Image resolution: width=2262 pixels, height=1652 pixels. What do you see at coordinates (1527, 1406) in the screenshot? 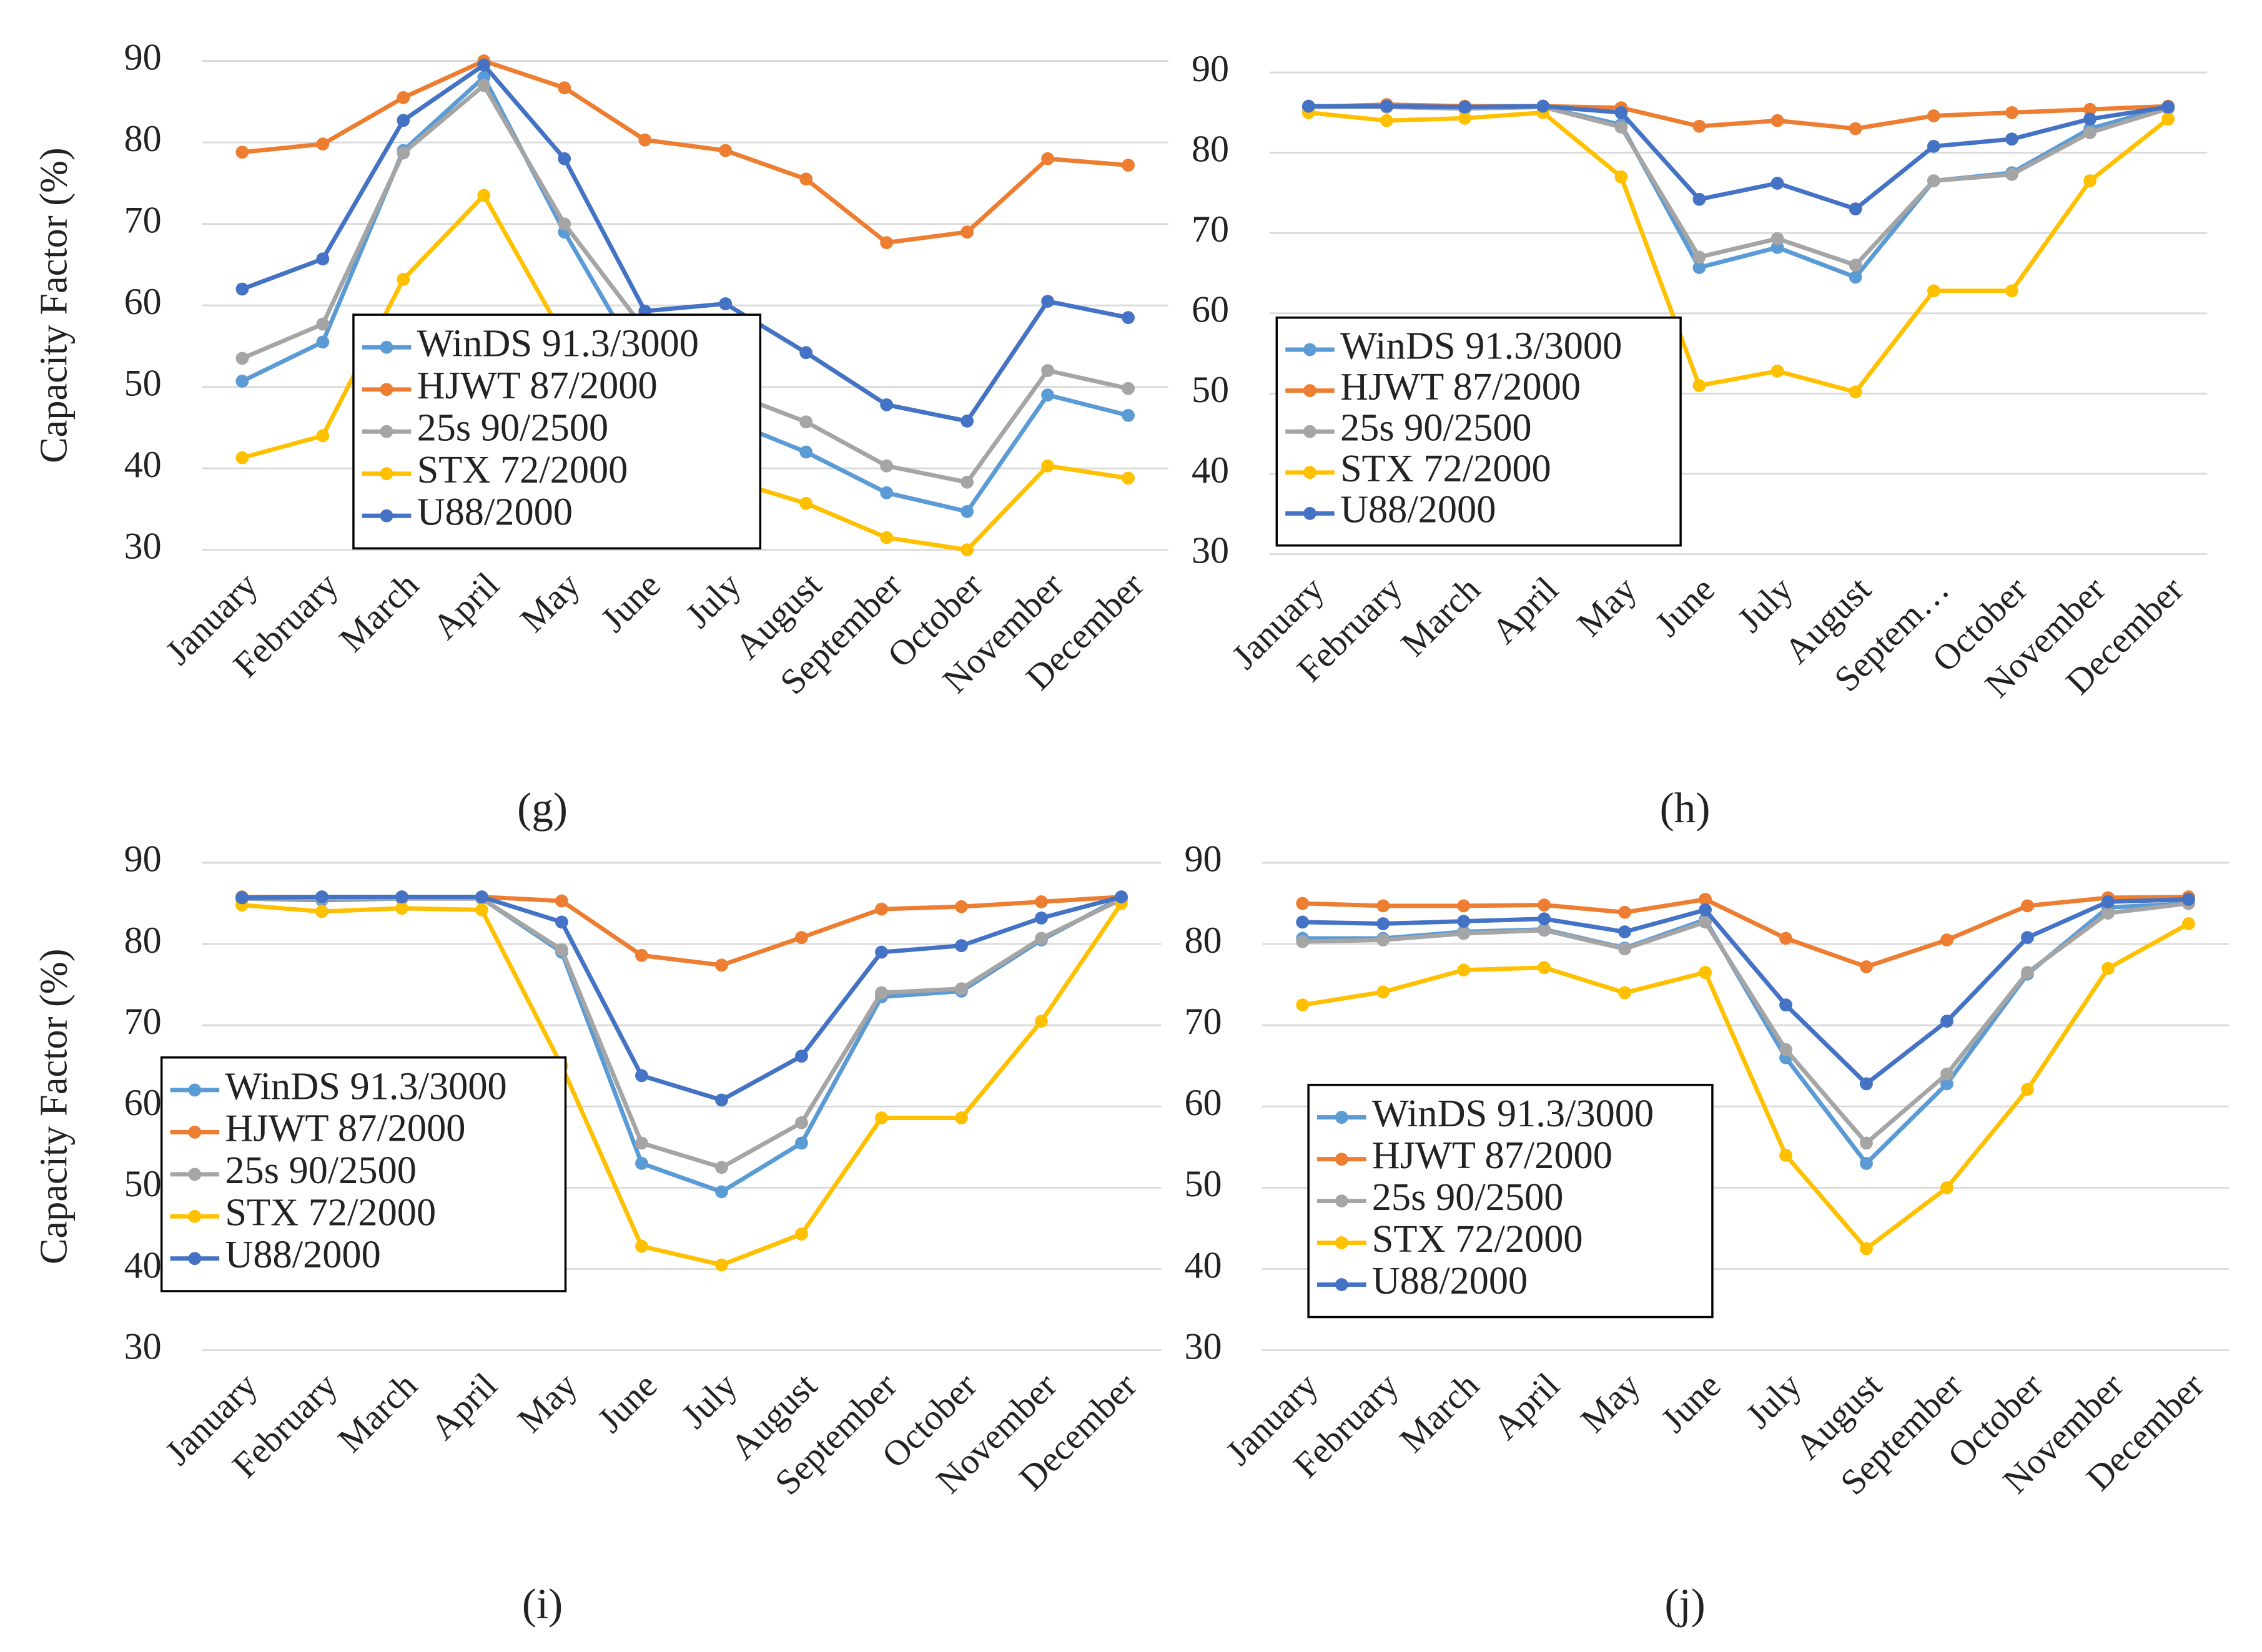
I see `x-tick-label: April` at bounding box center [1527, 1406].